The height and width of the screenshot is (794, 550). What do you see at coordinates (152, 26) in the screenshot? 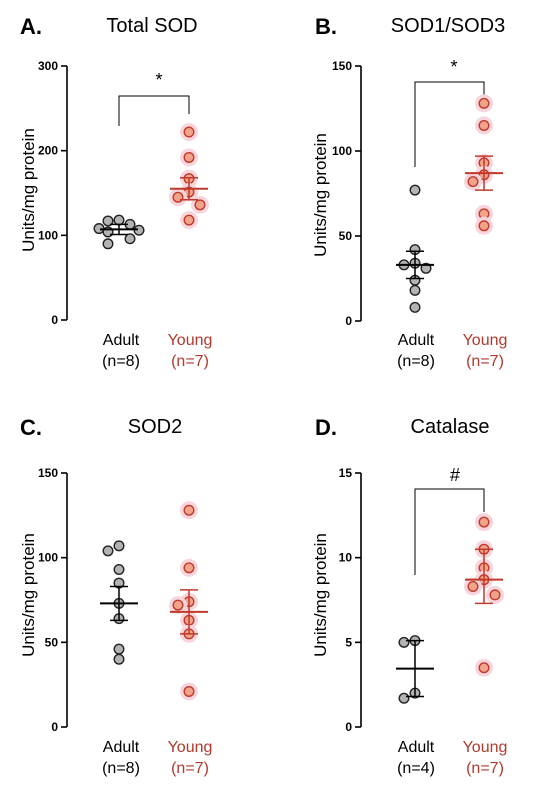
I see `panel-title: Total SOD` at bounding box center [152, 26].